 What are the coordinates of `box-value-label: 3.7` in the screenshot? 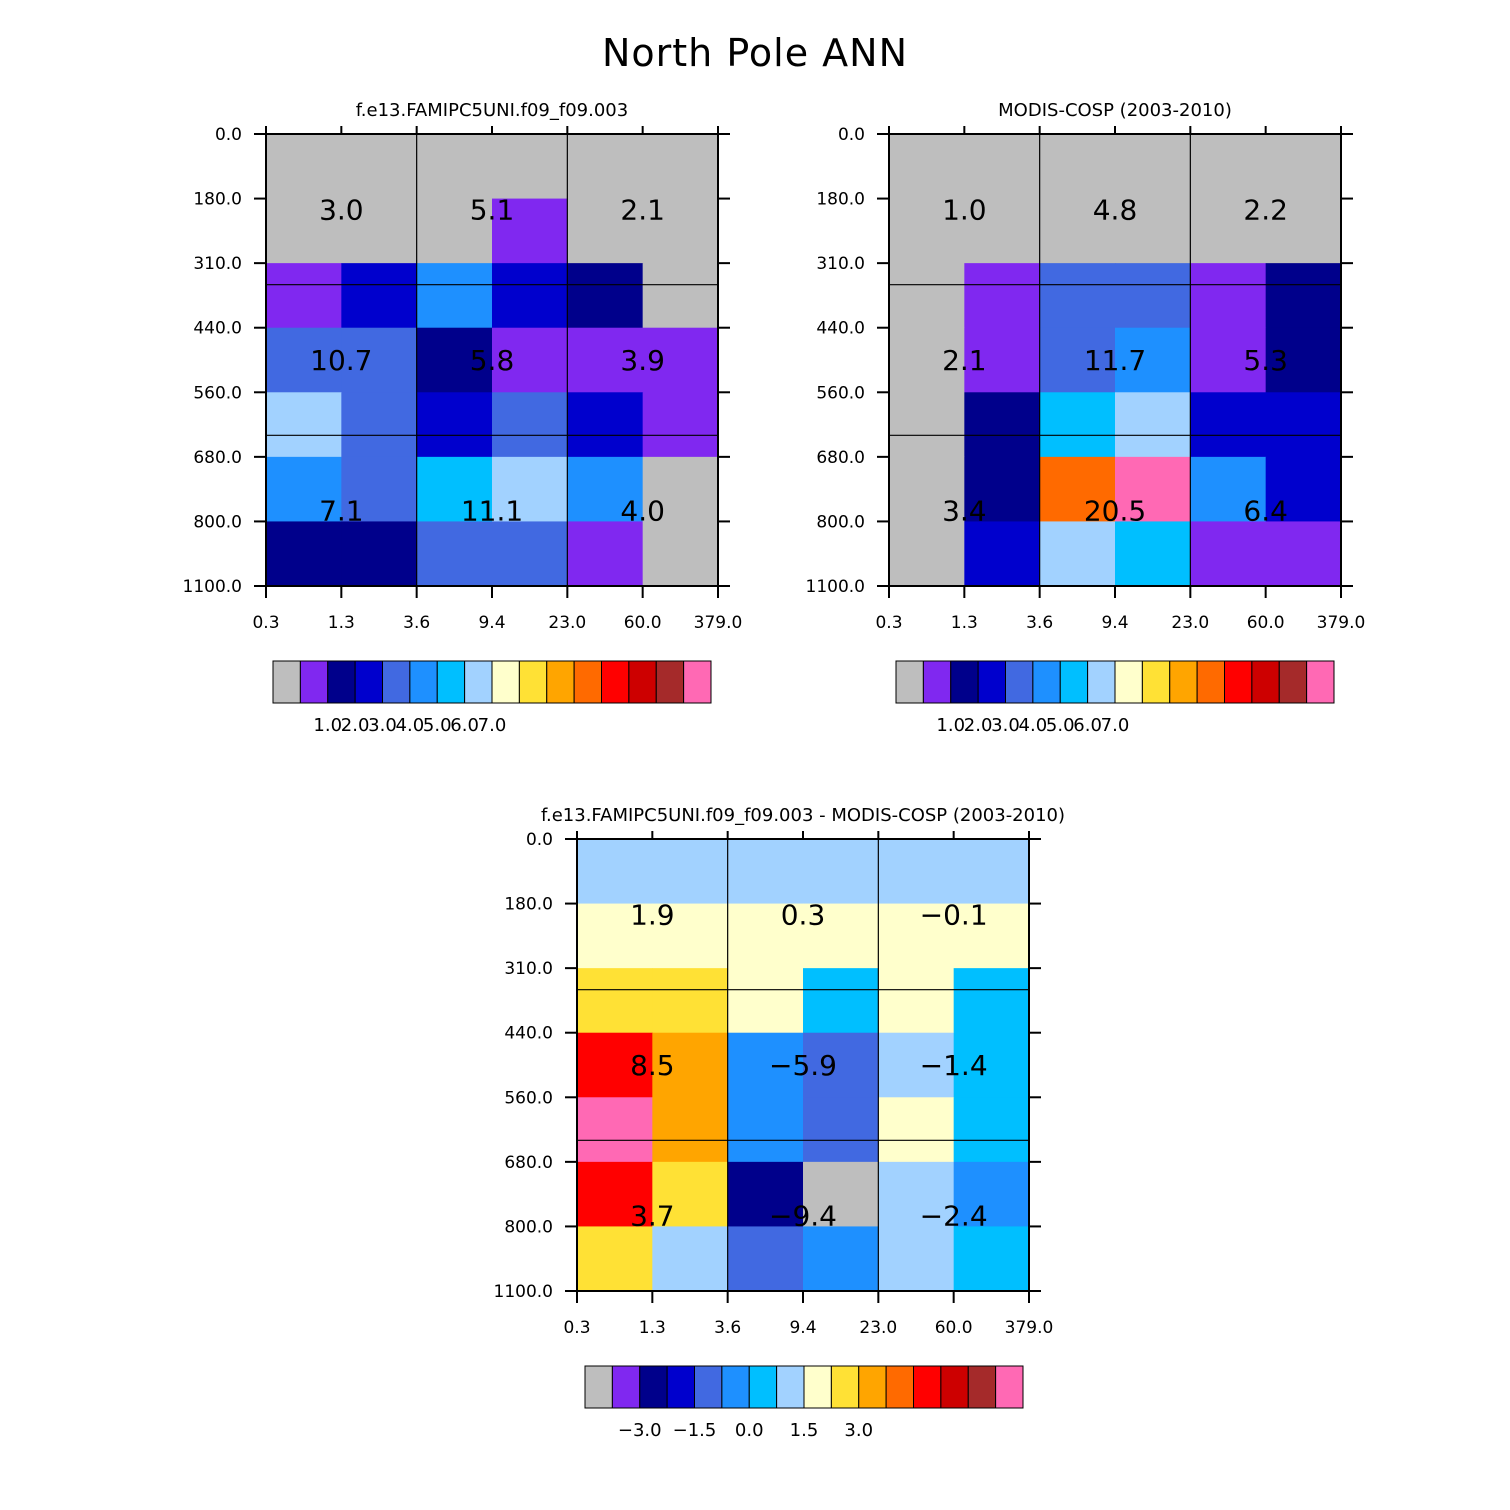 It's located at (652, 1216).